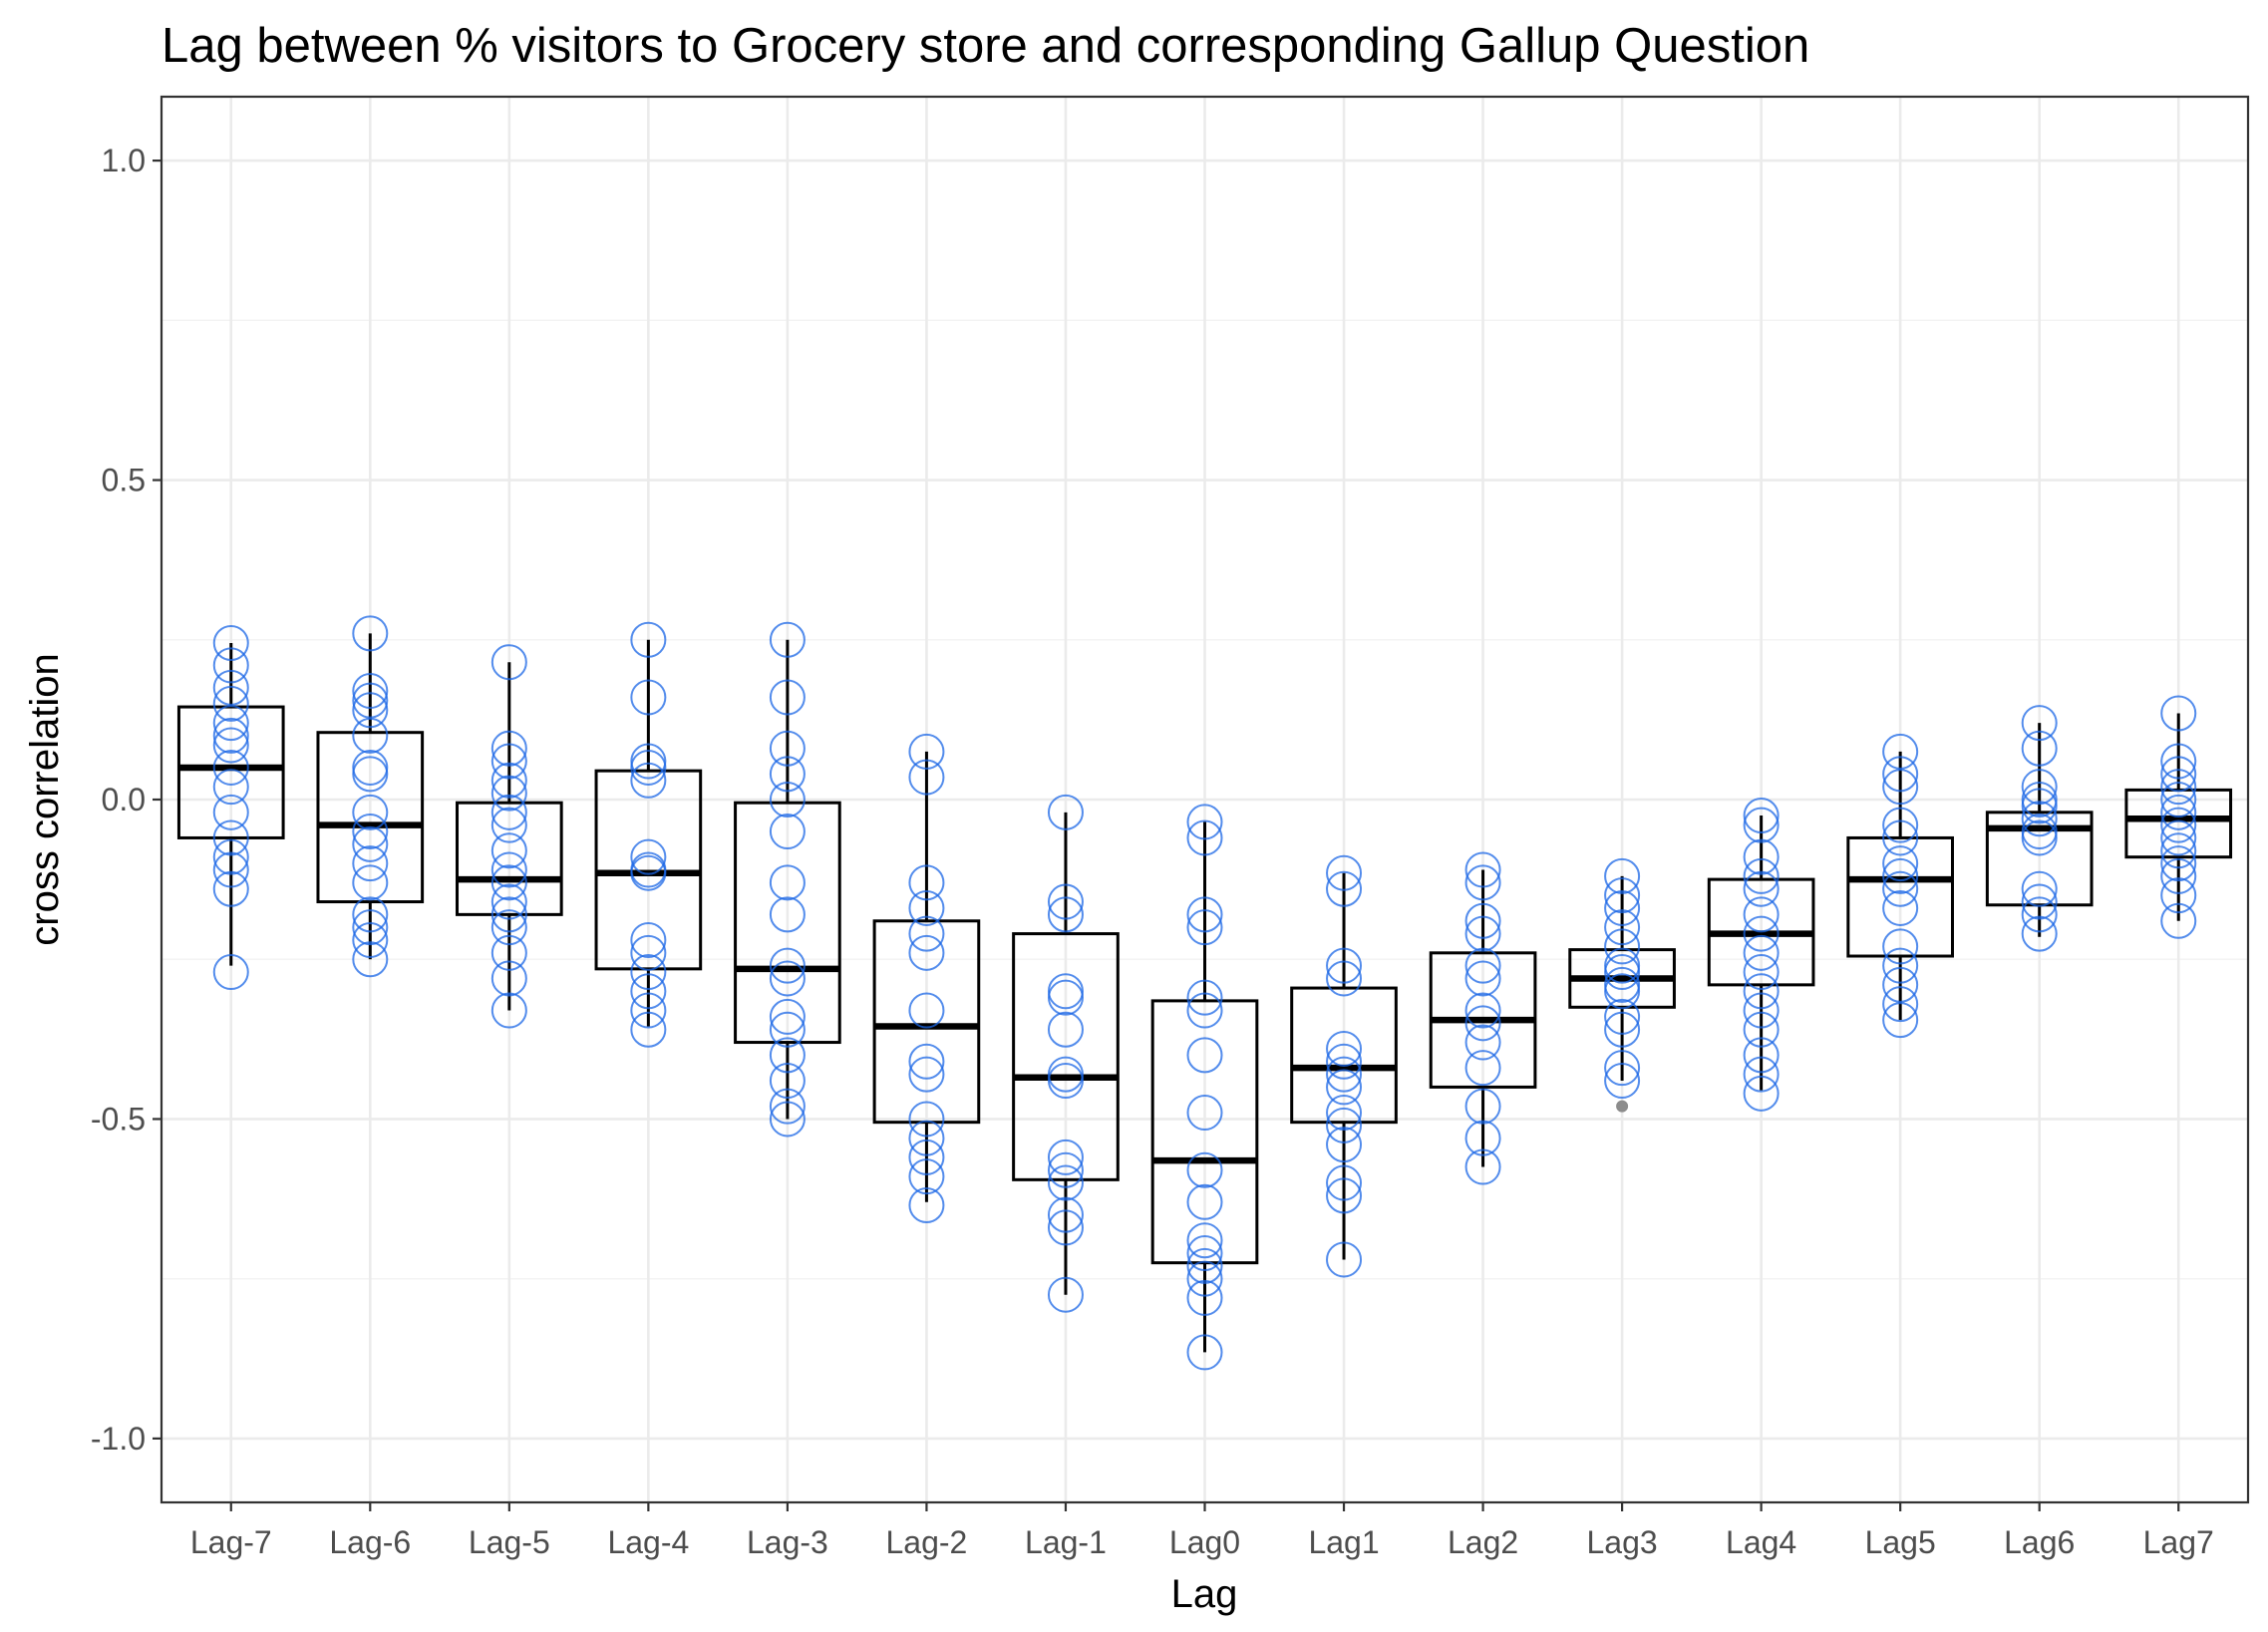 This screenshot has height=1632, width=2268. I want to click on y-tick-label: -0.5, so click(118, 1119).